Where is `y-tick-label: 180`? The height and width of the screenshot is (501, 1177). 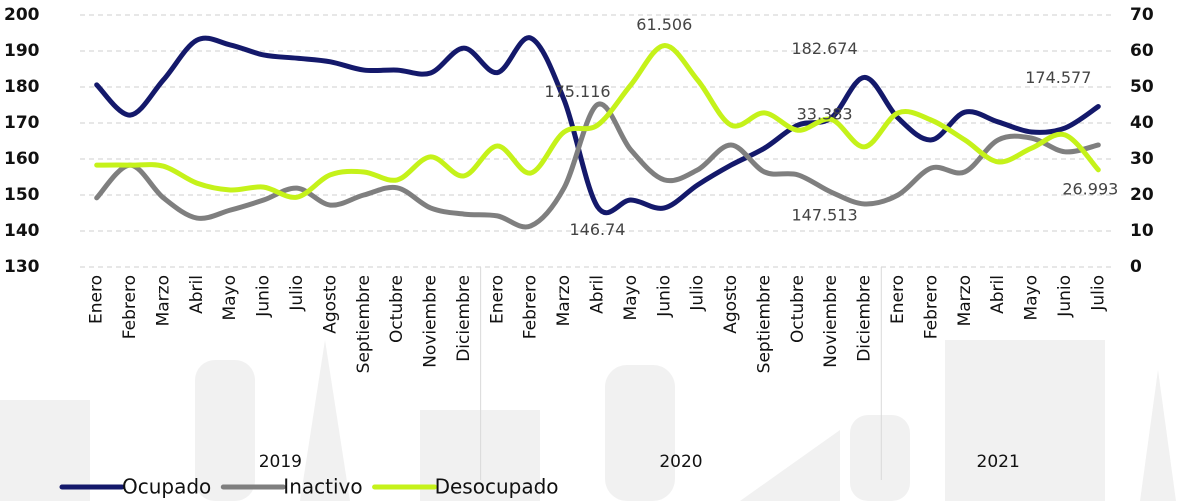 y-tick-label: 180 is located at coordinates (22, 87).